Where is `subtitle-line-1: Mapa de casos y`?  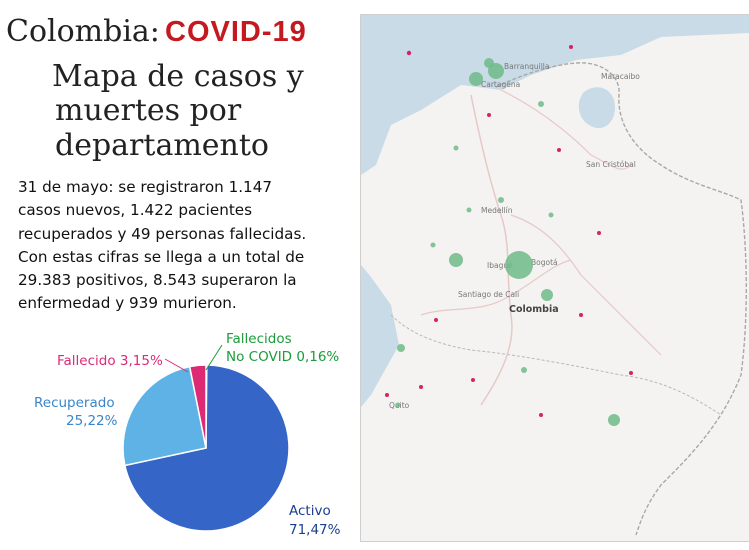
subtitle-line-1: Mapa de casos y is located at coordinates (178, 76).